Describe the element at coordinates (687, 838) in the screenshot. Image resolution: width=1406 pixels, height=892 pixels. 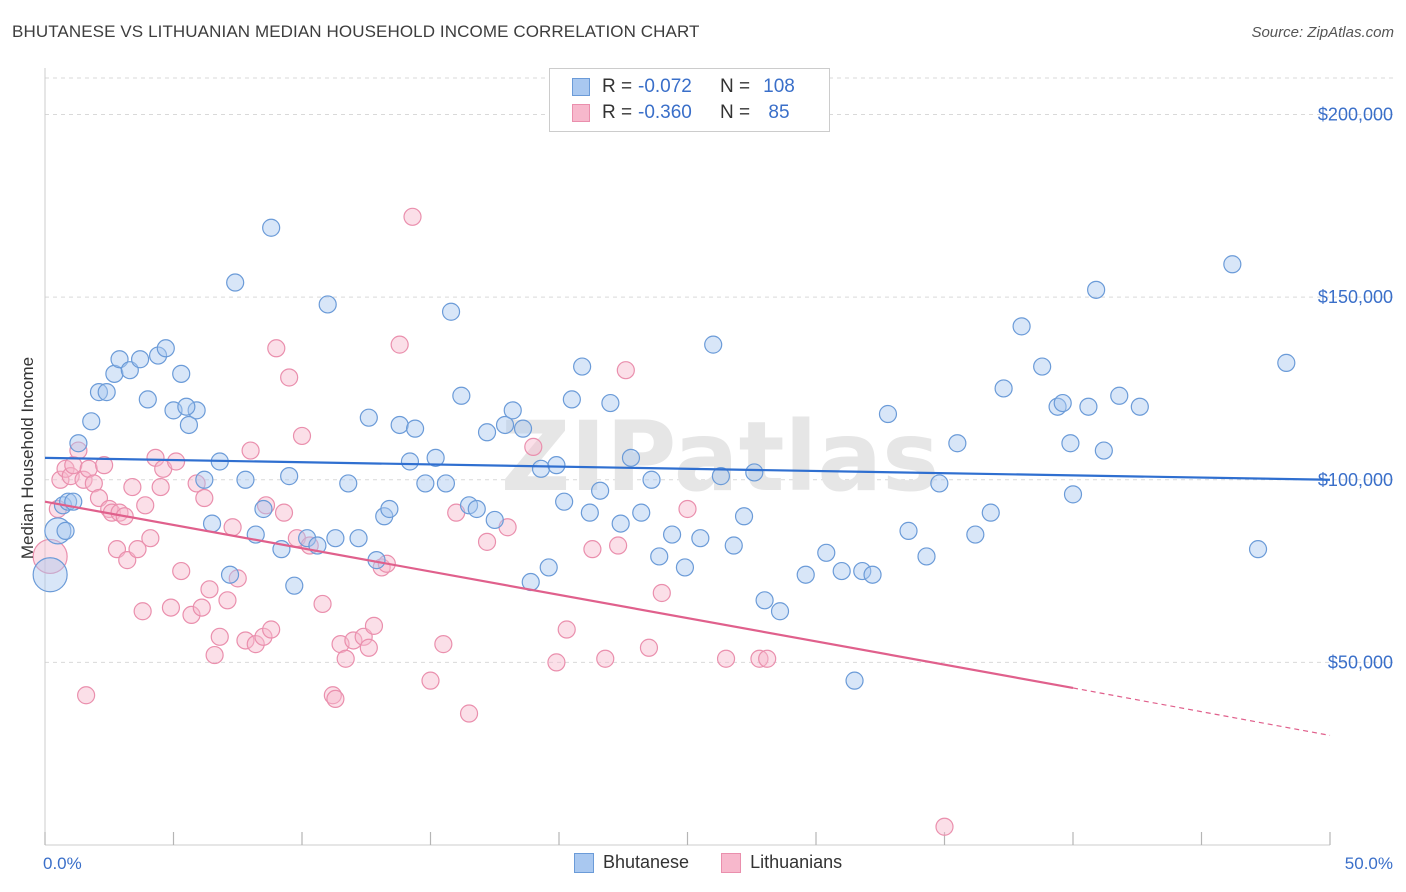
I see `x-ticks` at that location.